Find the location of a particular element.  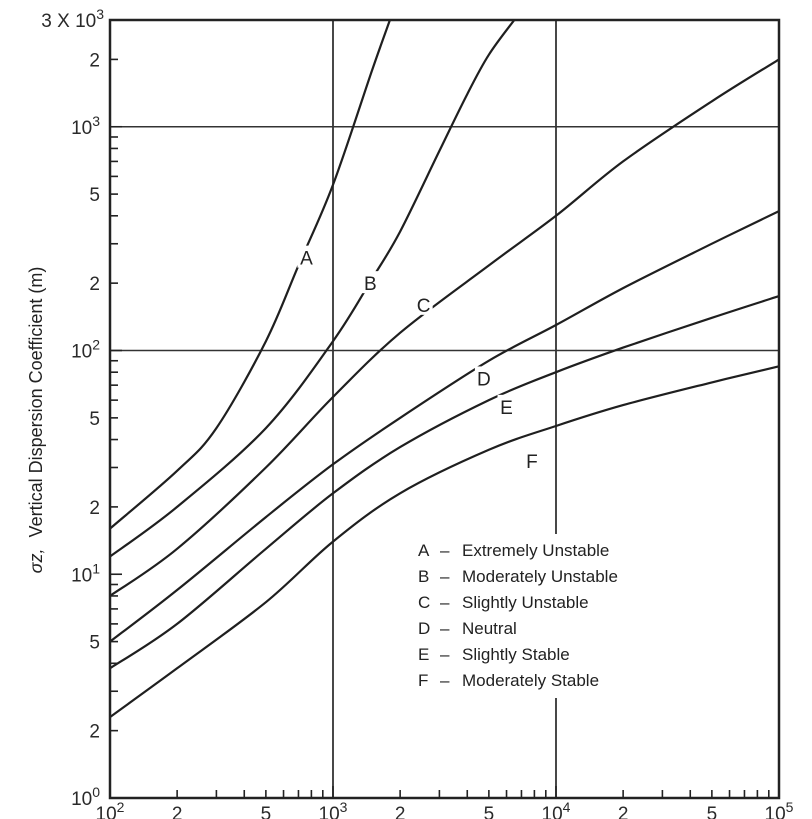

curve-label-b: B is located at coordinates (370, 284).